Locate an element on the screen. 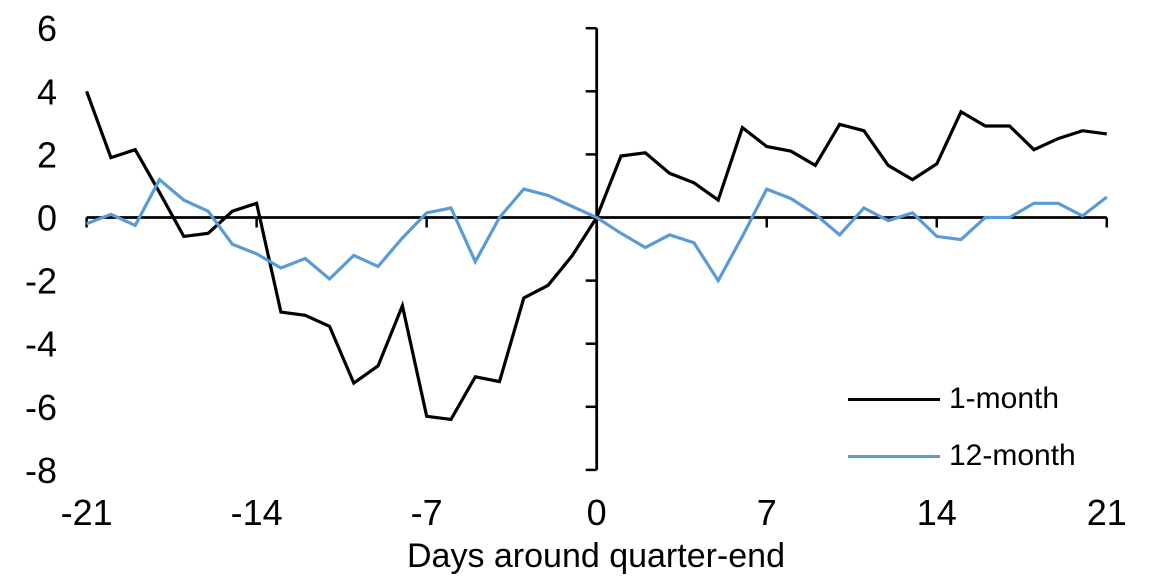 This screenshot has height=584, width=1152. x-tick-label: -21 is located at coordinates (87, 512).